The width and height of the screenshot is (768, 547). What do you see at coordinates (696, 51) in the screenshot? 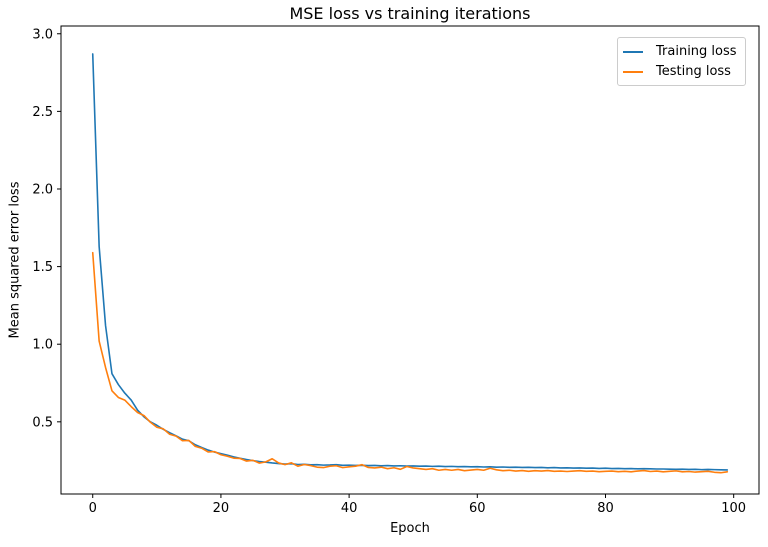
I see `legend-label-training: Training loss` at bounding box center [696, 51].